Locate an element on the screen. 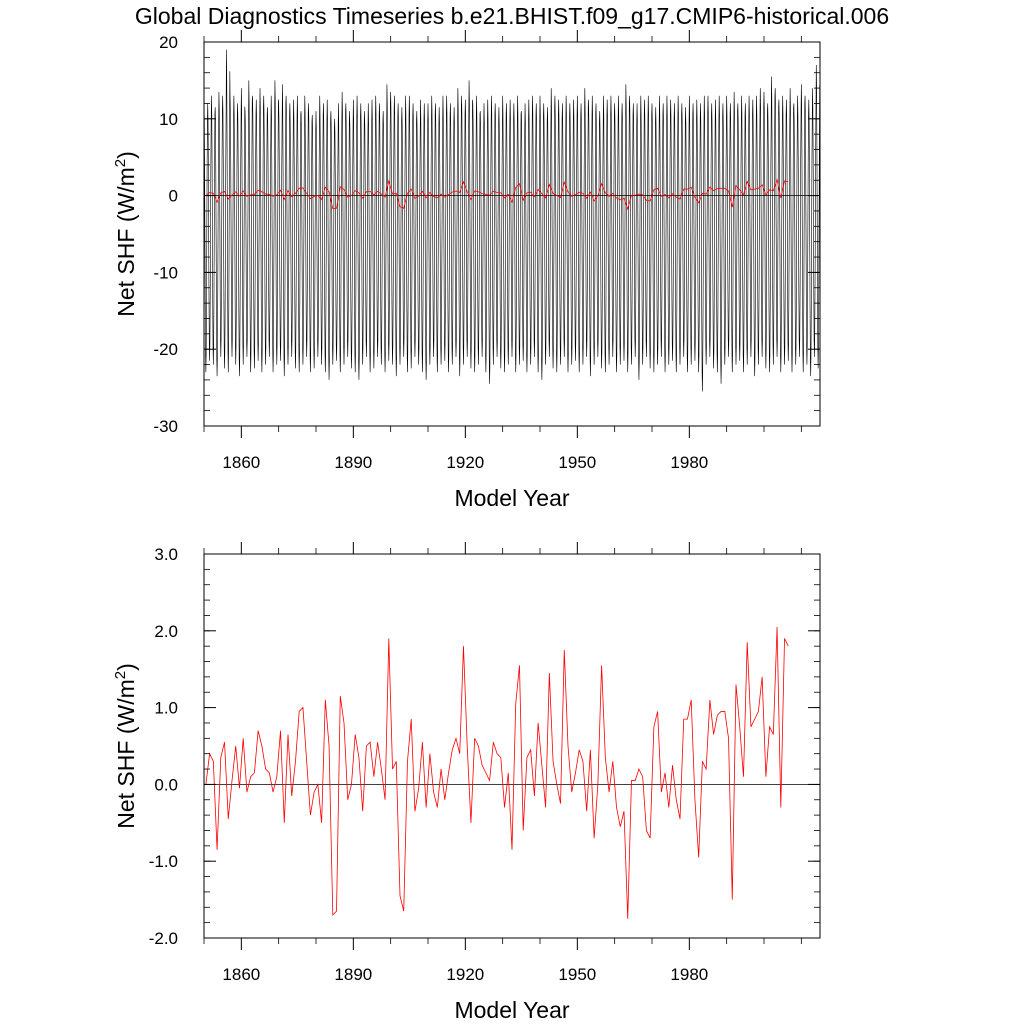 This screenshot has width=1024, height=1024. bottom-xaxis-label: Model Year is located at coordinates (511, 1010).